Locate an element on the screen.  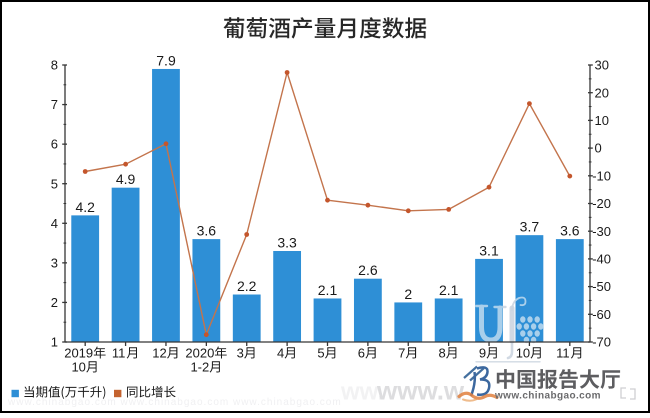
svg-text: ww. is located at coordinates (362, 392).